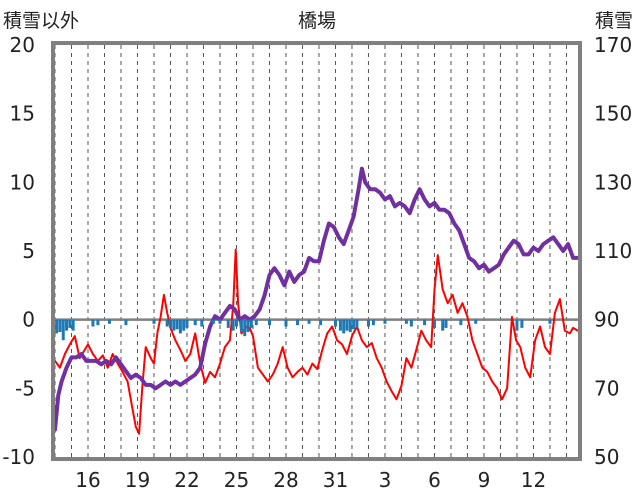  I want to click on x-axis-tick-label: 19, so click(137, 480).